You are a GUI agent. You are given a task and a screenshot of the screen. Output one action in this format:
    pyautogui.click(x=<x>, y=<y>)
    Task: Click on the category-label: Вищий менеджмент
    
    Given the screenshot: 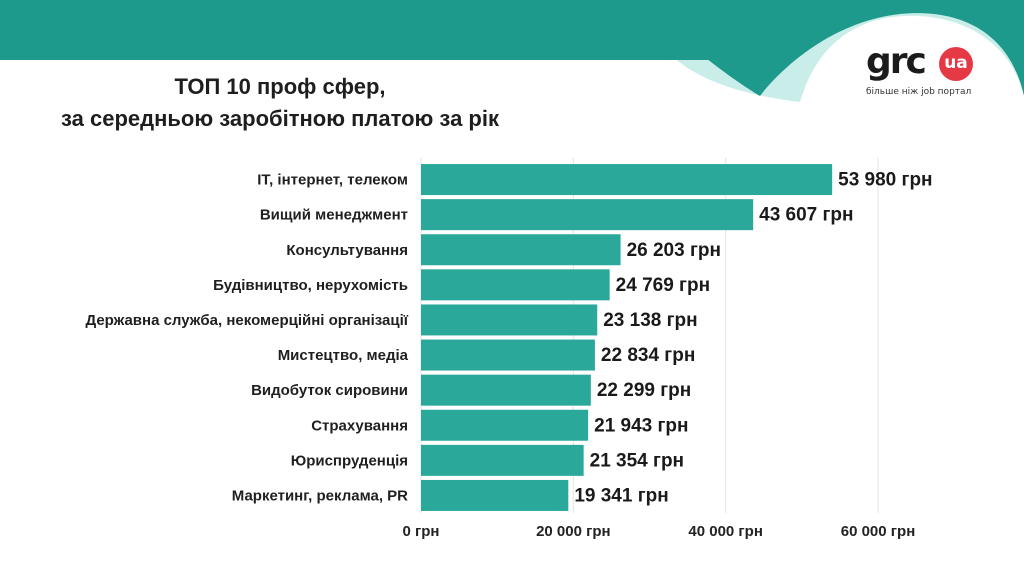 What is the action you would take?
    pyautogui.click(x=334, y=215)
    